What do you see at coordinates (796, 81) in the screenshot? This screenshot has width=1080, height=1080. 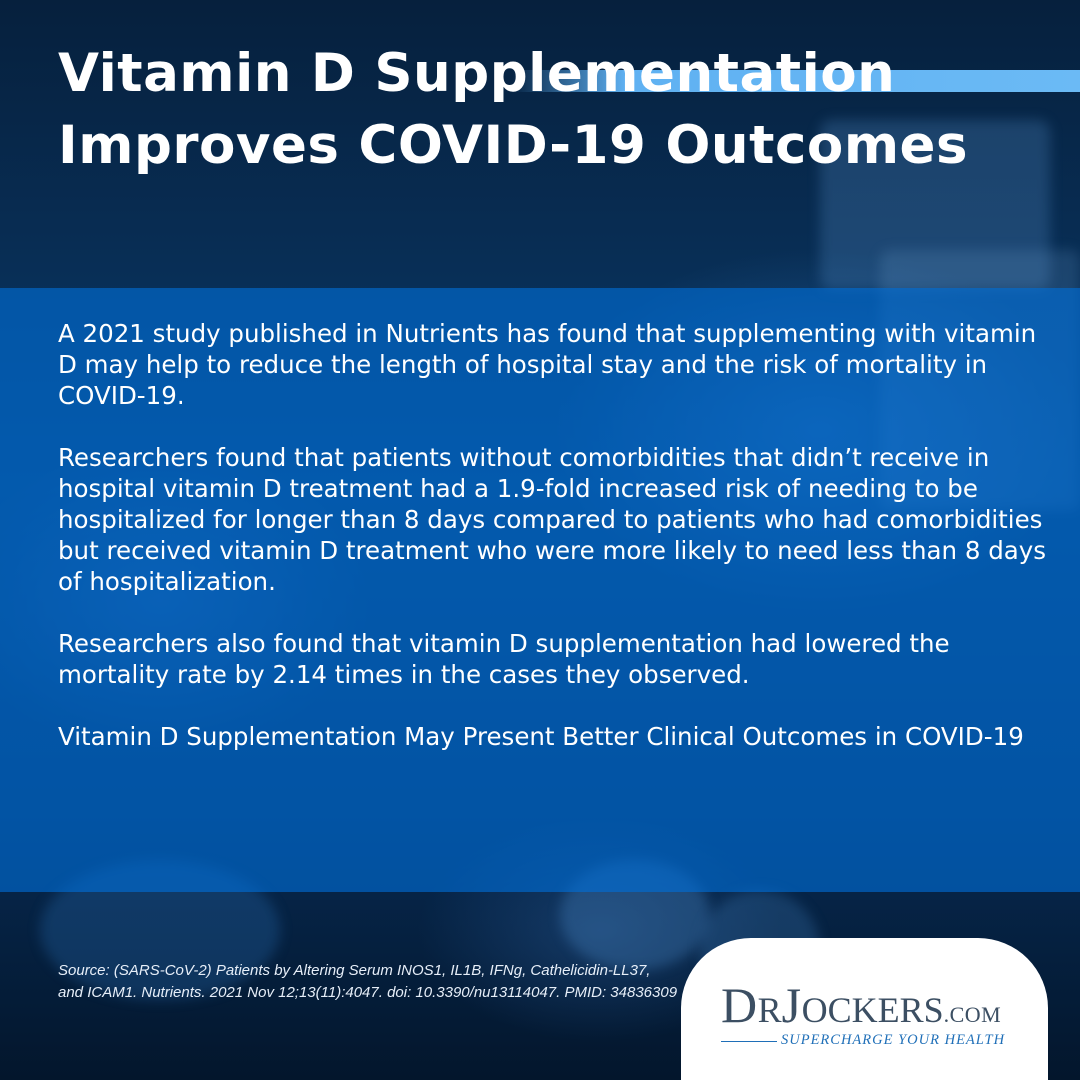 I see `title-accent-bar` at bounding box center [796, 81].